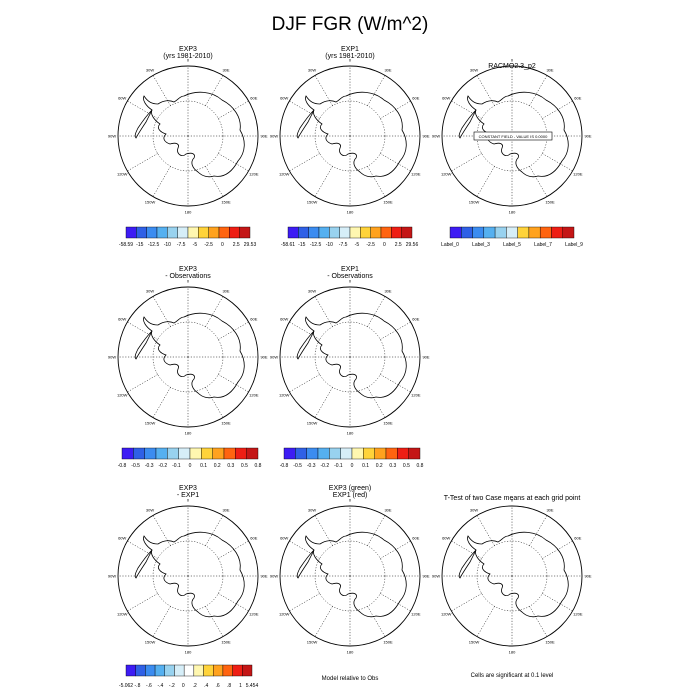 Image resolution: width=700 pixels, height=700 pixels. What do you see at coordinates (284, 466) in the screenshot?
I see `colorbar-label: -0.8` at bounding box center [284, 466].